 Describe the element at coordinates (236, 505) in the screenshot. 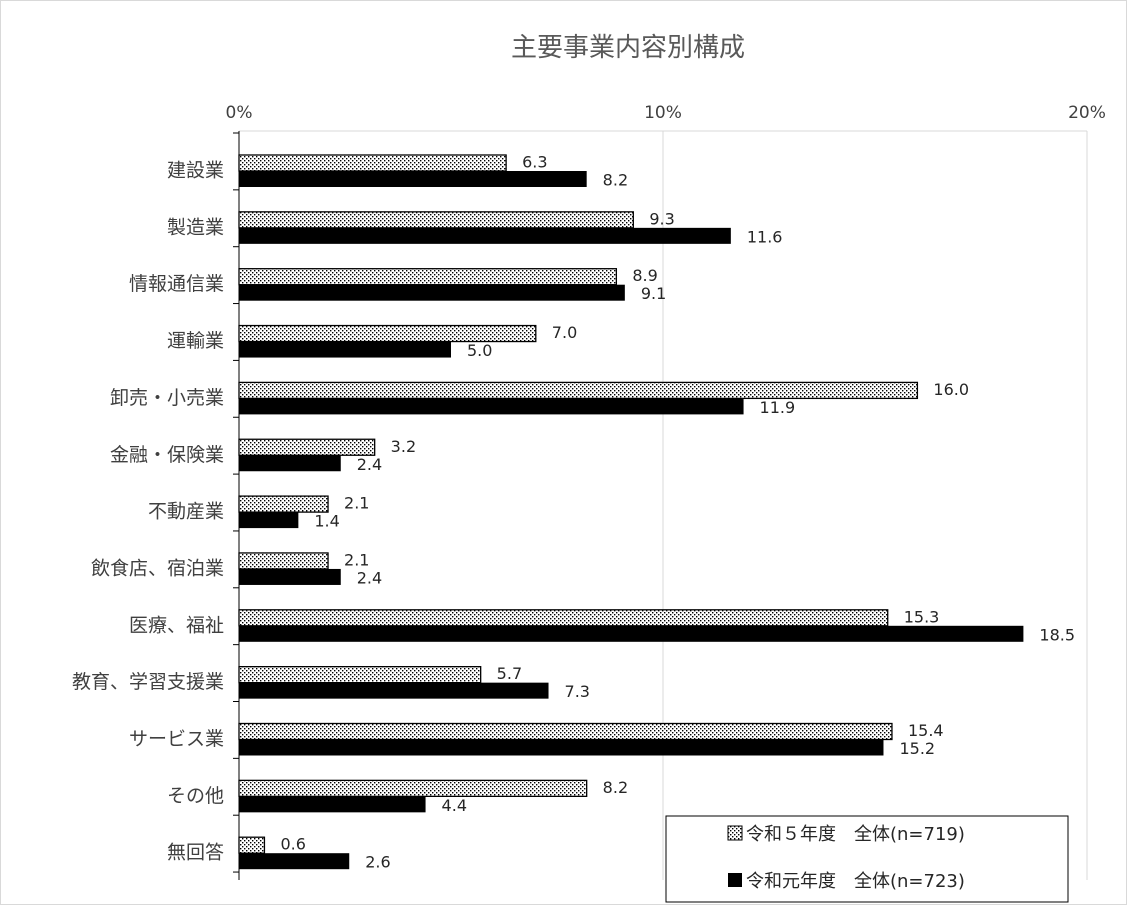

I see `category-axis` at that location.